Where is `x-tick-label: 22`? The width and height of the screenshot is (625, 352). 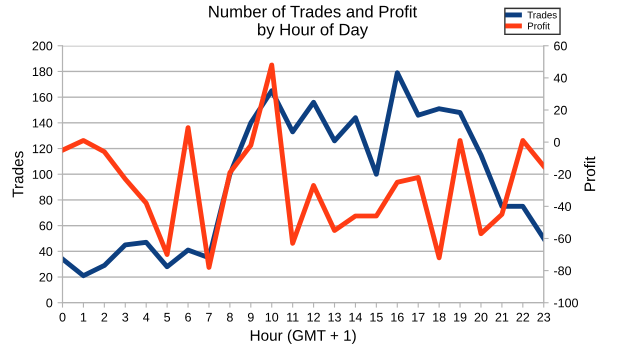
x-tick-label: 22 is located at coordinates (523, 317).